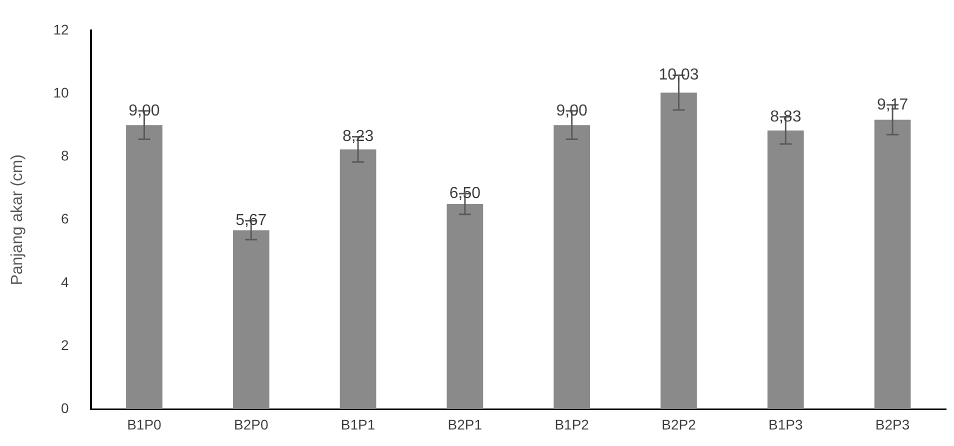 The width and height of the screenshot is (954, 446). I want to click on data-label: 10,03, so click(678, 75).